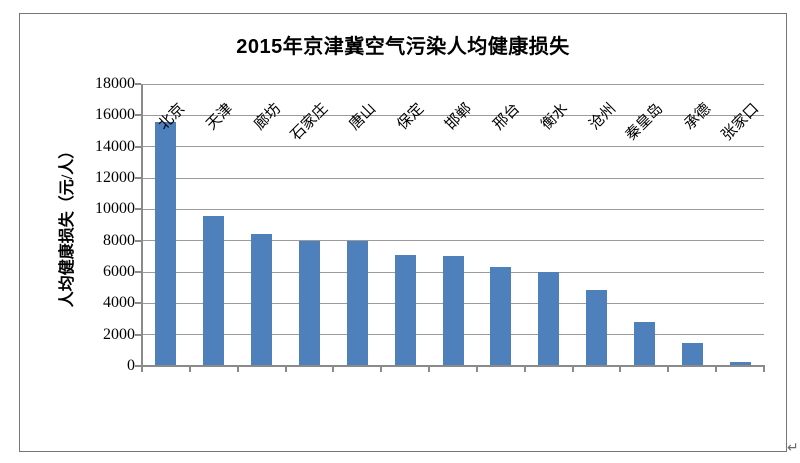  Describe the element at coordinates (214, 290) in the screenshot. I see `bar-天津` at that location.